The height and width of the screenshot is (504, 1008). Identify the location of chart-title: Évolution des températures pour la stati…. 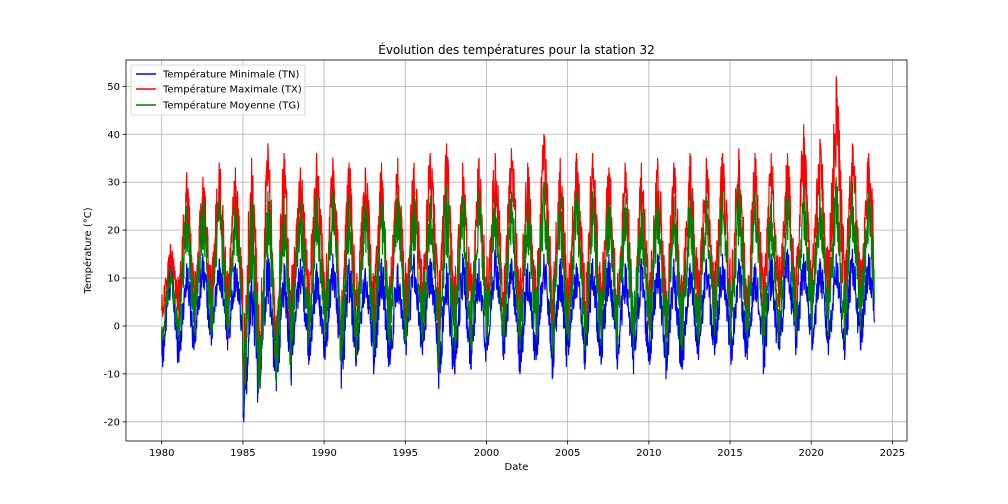
(516, 49).